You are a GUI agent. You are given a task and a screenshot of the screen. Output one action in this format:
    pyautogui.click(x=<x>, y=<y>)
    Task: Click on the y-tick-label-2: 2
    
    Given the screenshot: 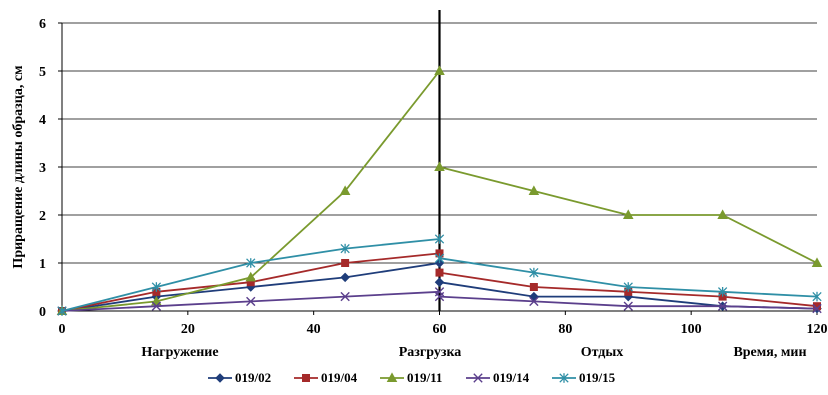 What is the action you would take?
    pyautogui.click(x=42, y=216)
    